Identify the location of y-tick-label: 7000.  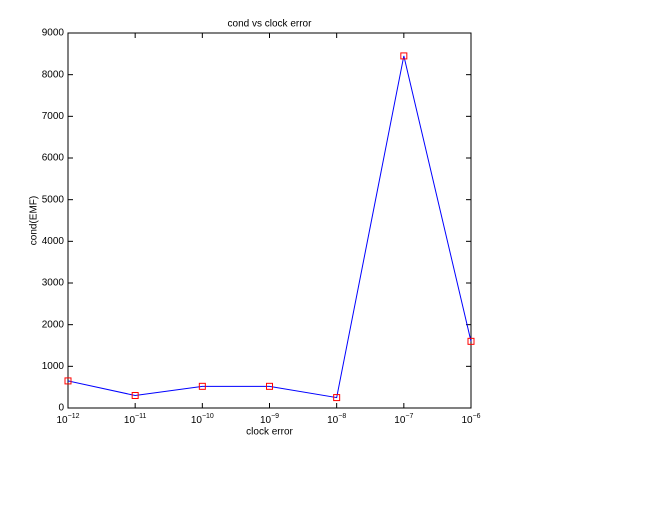
(53, 116).